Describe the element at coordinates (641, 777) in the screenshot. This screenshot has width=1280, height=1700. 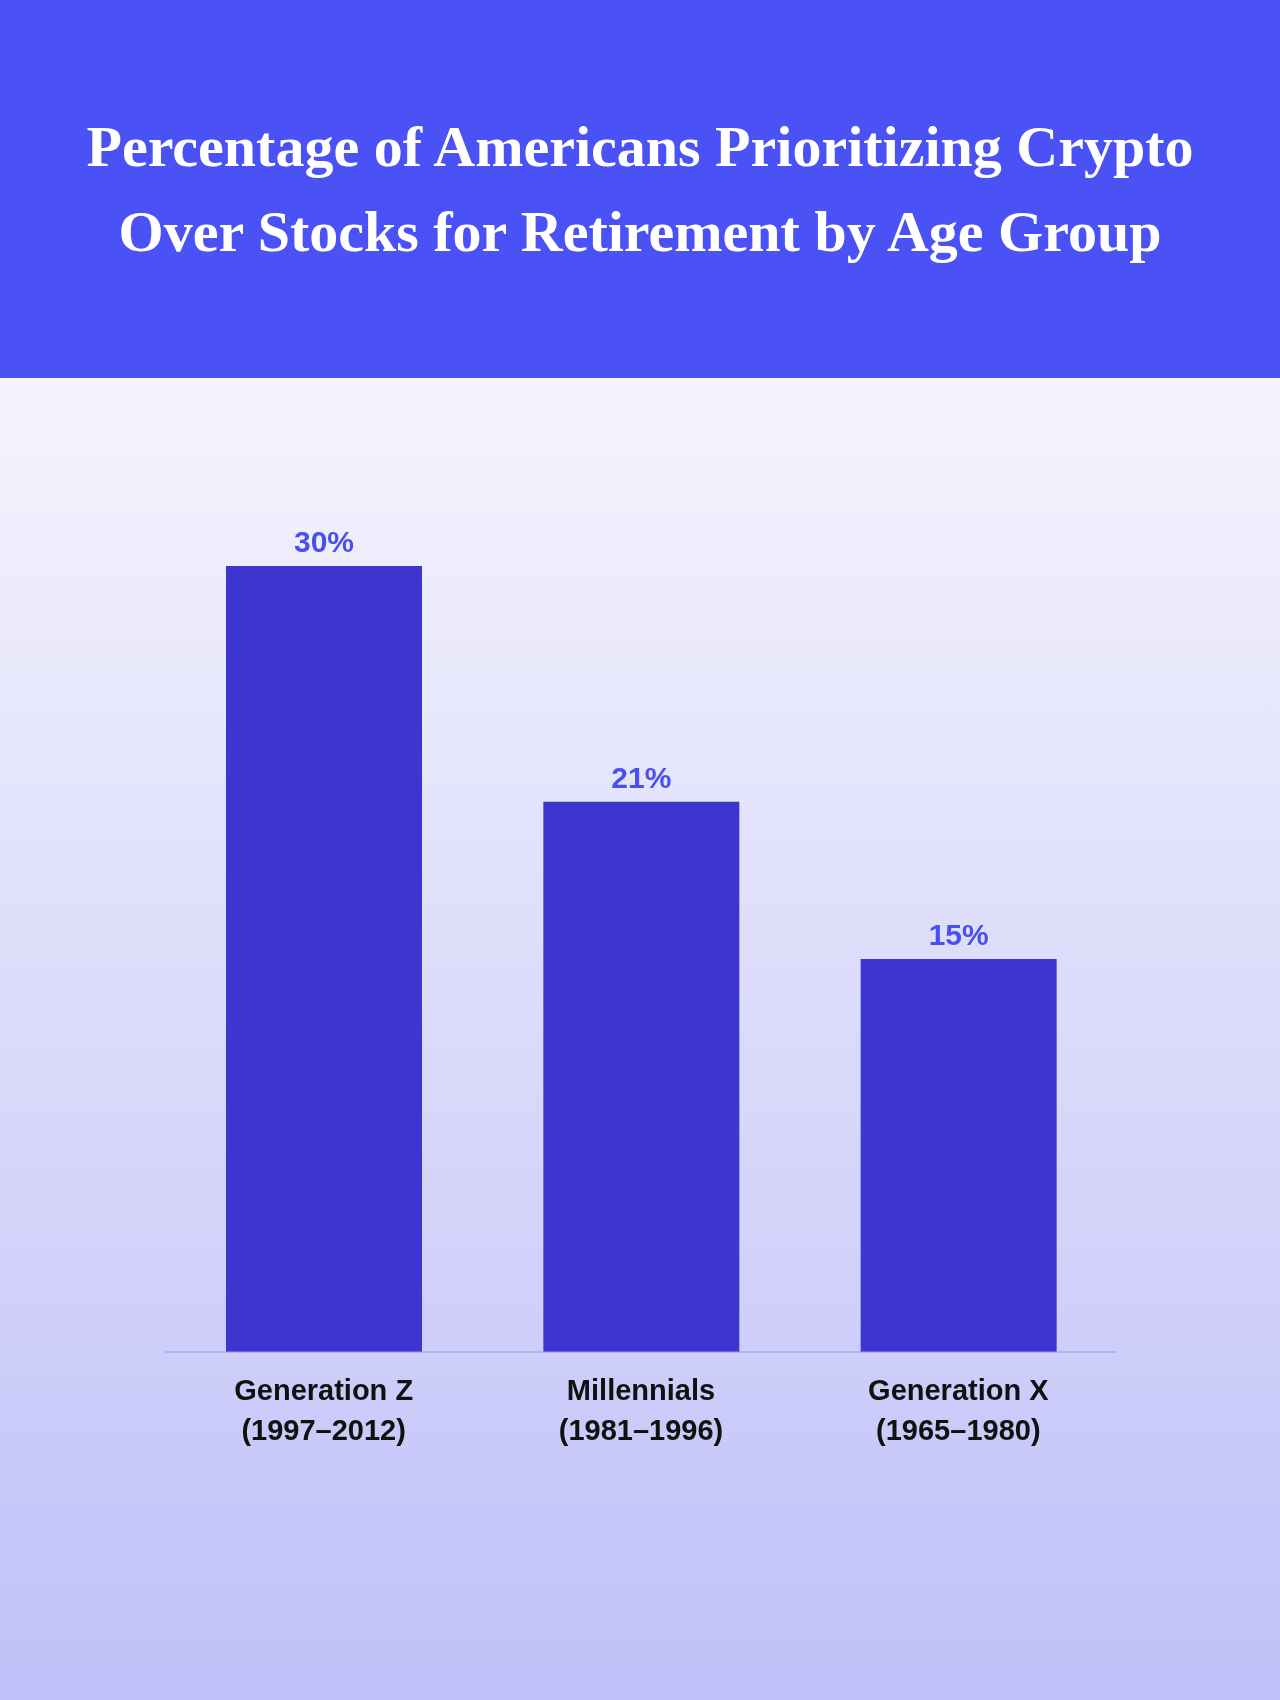
I see `data-label: 21%` at that location.